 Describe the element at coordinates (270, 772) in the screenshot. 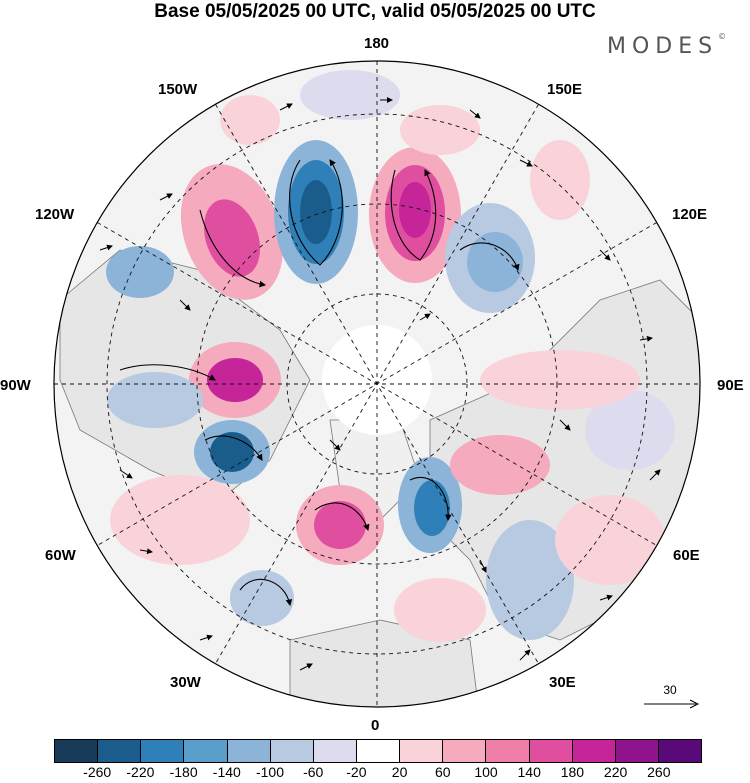

I see `colorbar-tick-label: -100` at that location.